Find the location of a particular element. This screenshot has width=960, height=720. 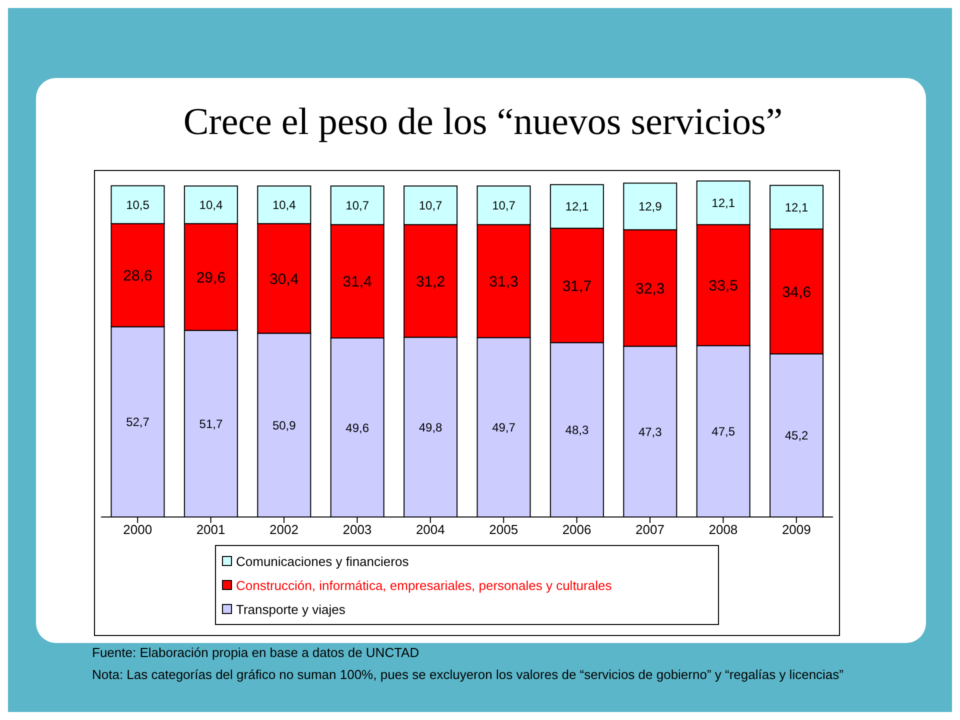

data-label: 52,7 is located at coordinates (138, 422).